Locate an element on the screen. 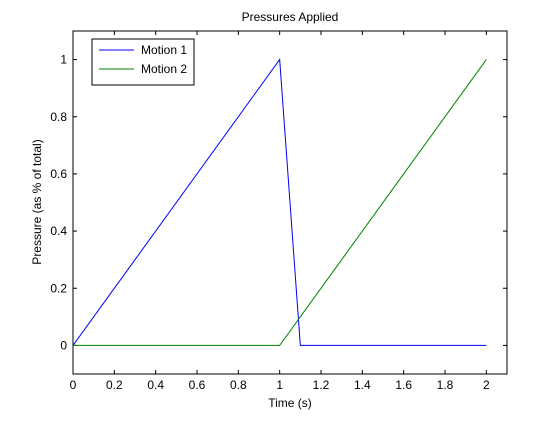  x-tick-label: 1.4 is located at coordinates (362, 385).